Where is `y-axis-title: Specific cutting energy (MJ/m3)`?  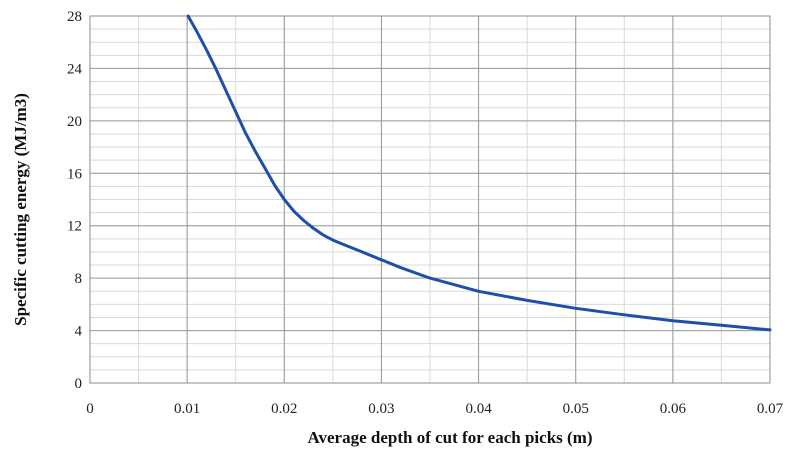
y-axis-title: Specific cutting energy (MJ/m3) is located at coordinates (20, 209).